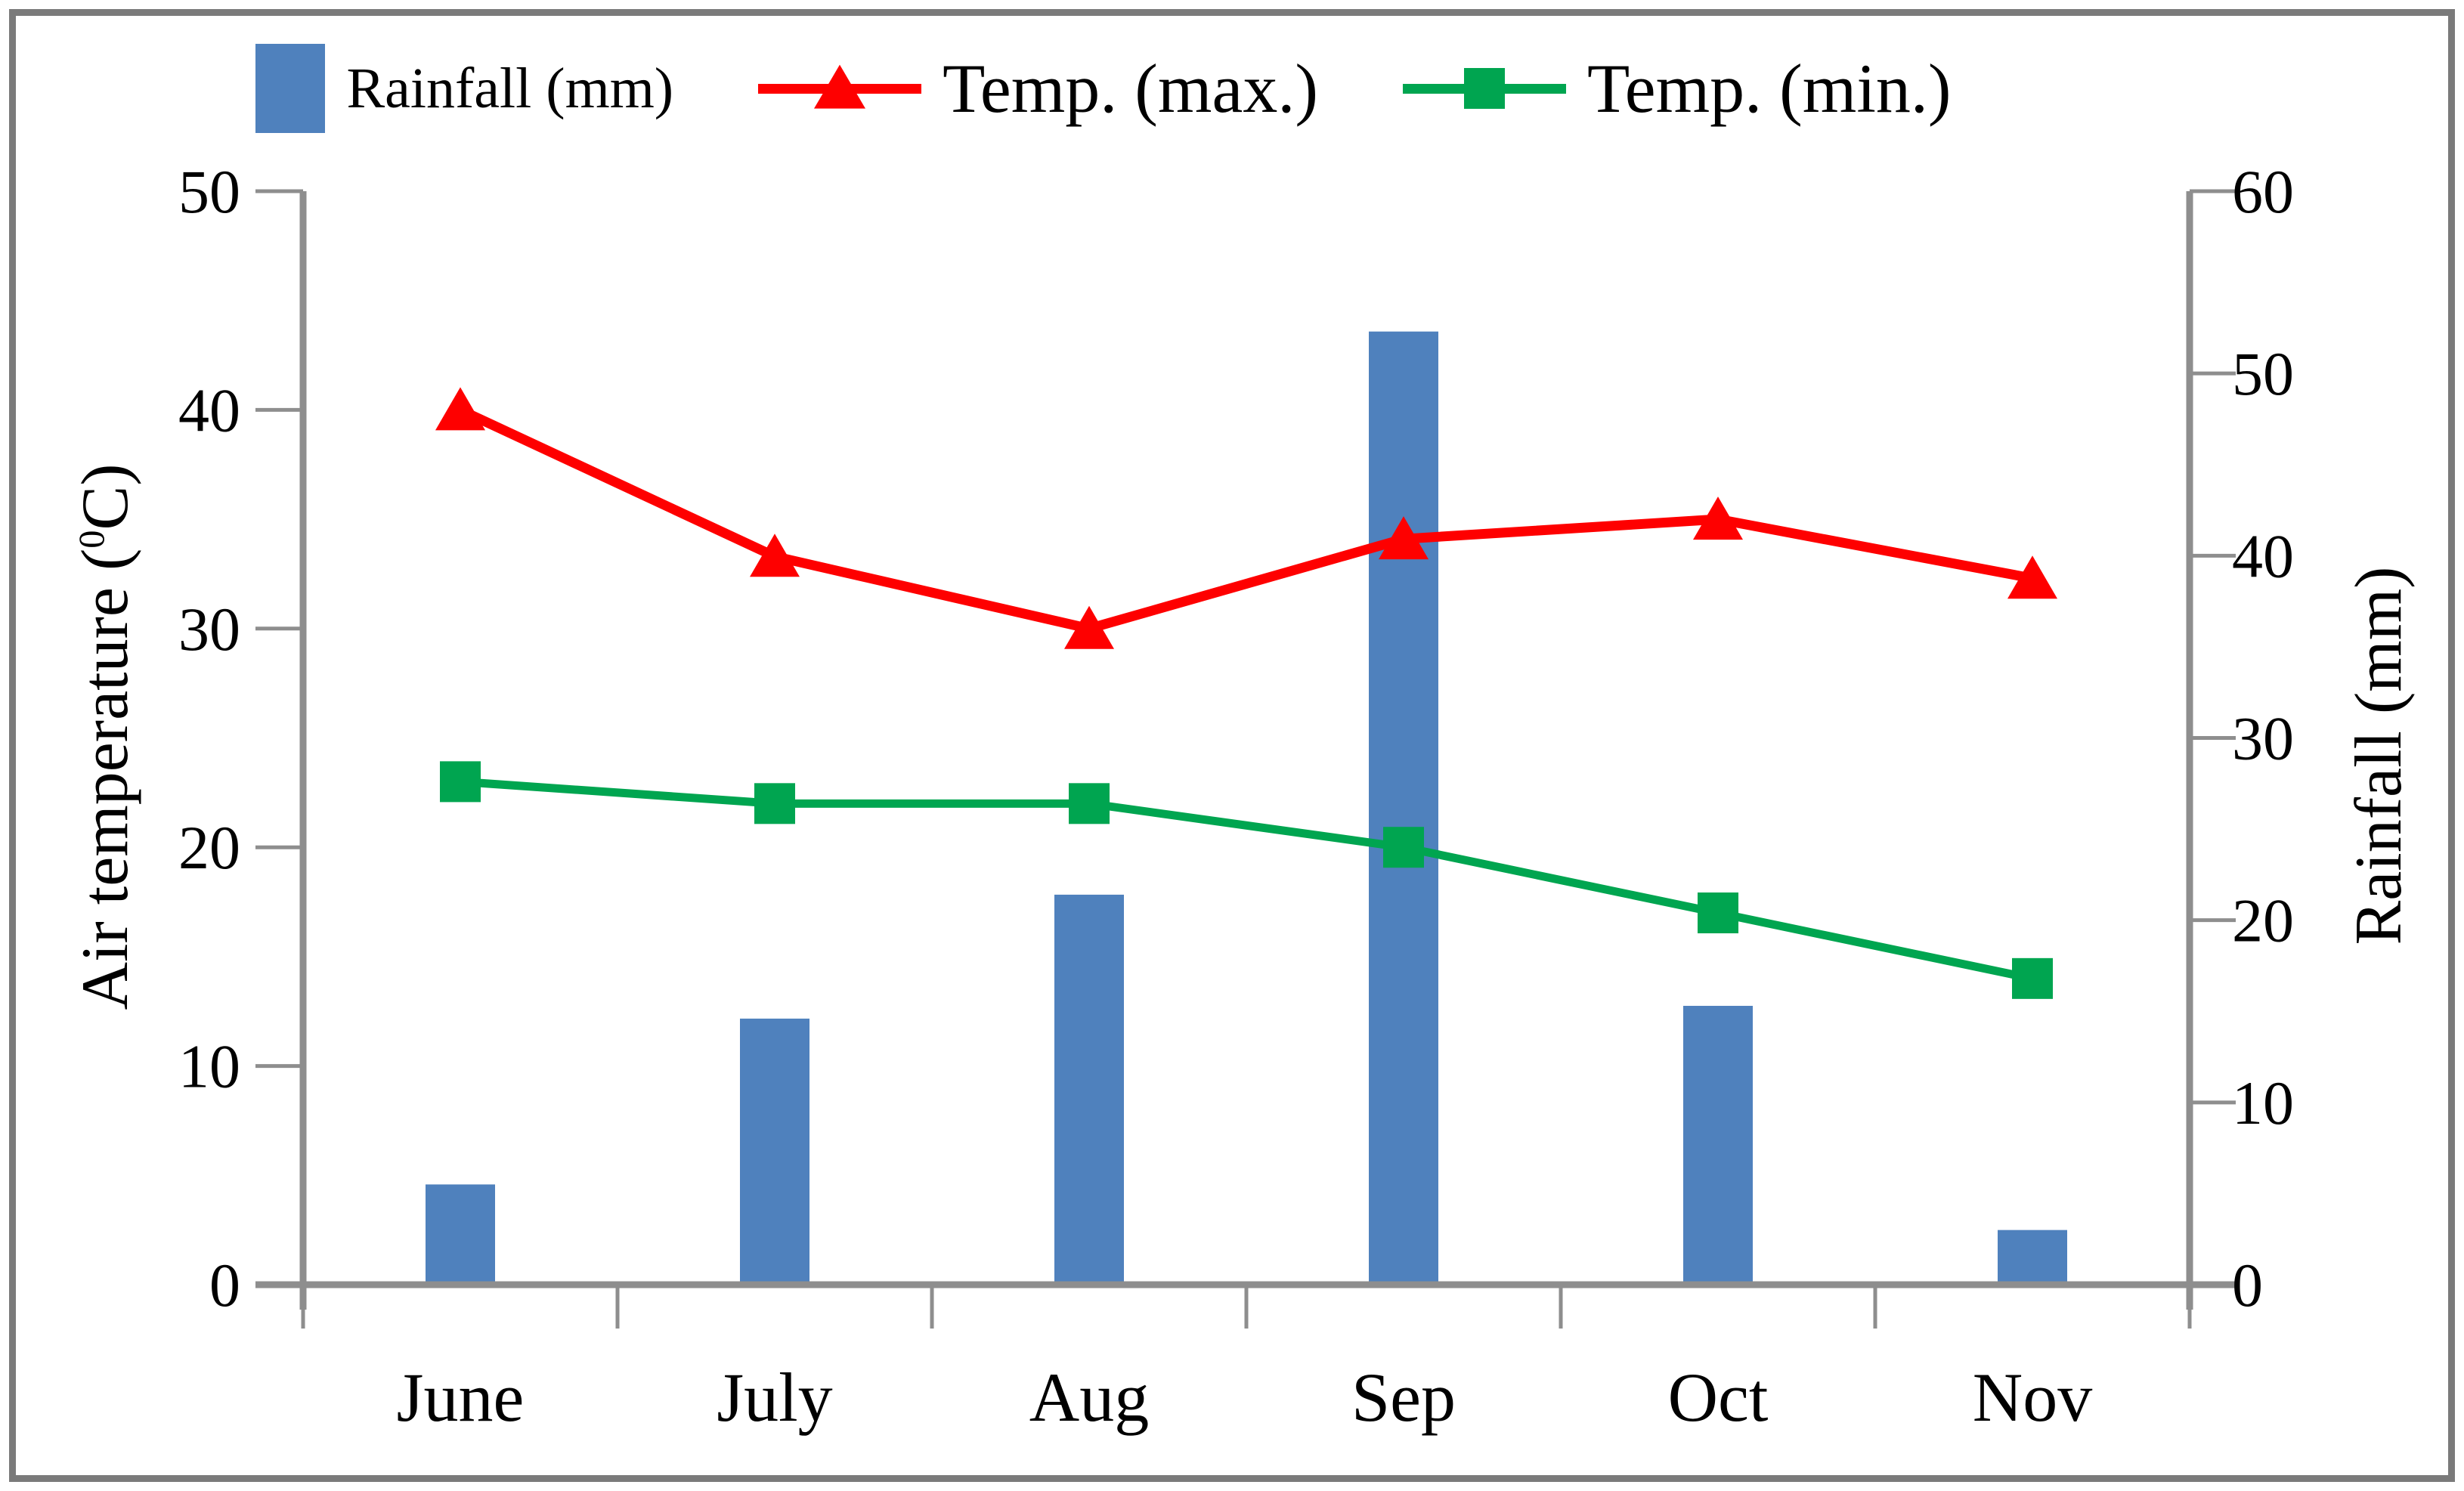 This screenshot has height=1491, width=2464. Describe the element at coordinates (1130, 88) in the screenshot. I see `legend-label-temp-max: Temp. (max.)` at that location.